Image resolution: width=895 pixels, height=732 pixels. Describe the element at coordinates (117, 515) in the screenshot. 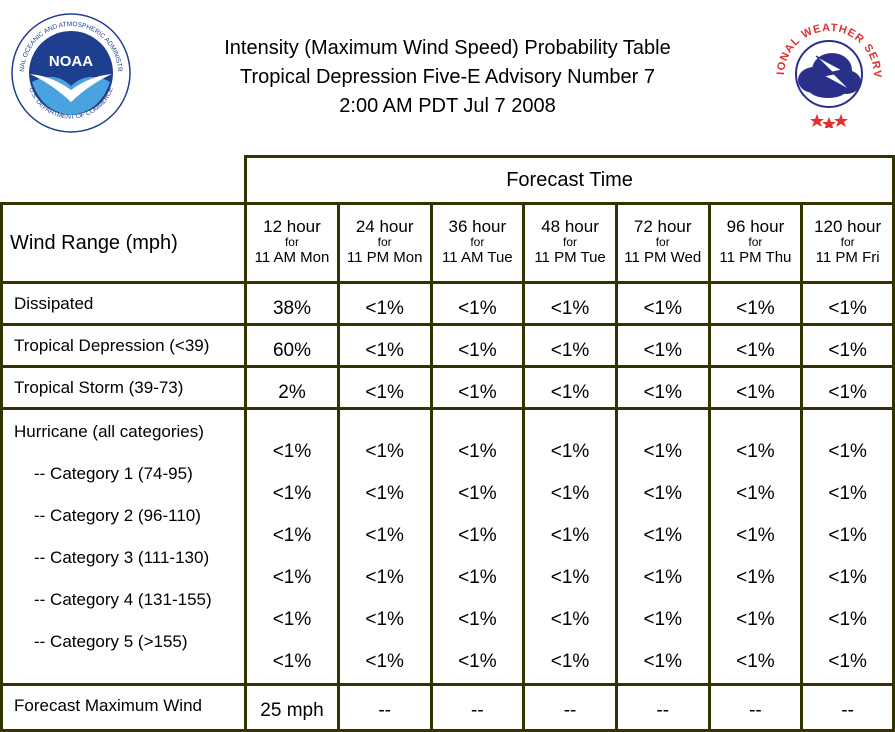

I see `category-label: -- Category 2 (96-110)` at that location.